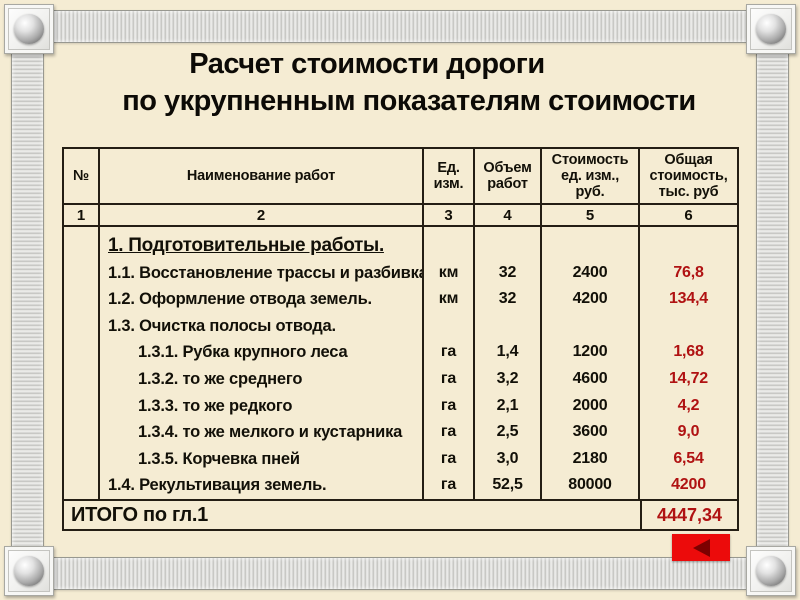 The height and width of the screenshot is (600, 800). I want to click on col-num: 5, so click(591, 215).